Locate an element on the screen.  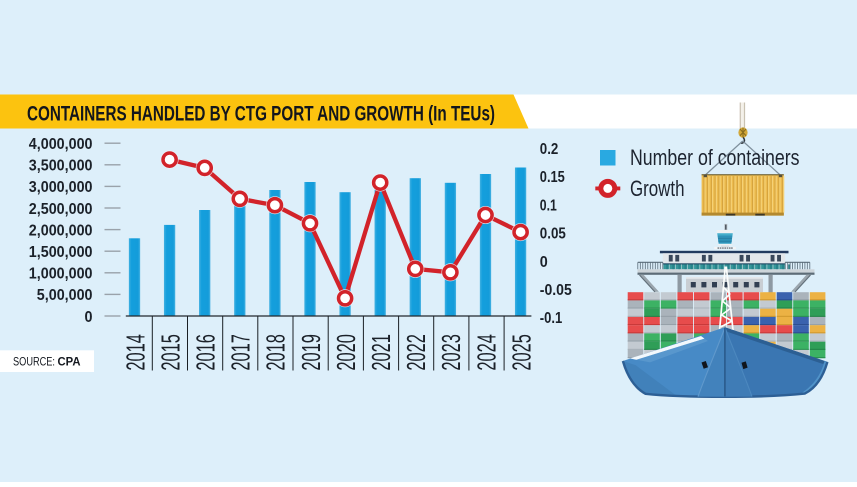
svg-text: 3,500,000 is located at coordinates (61, 166).